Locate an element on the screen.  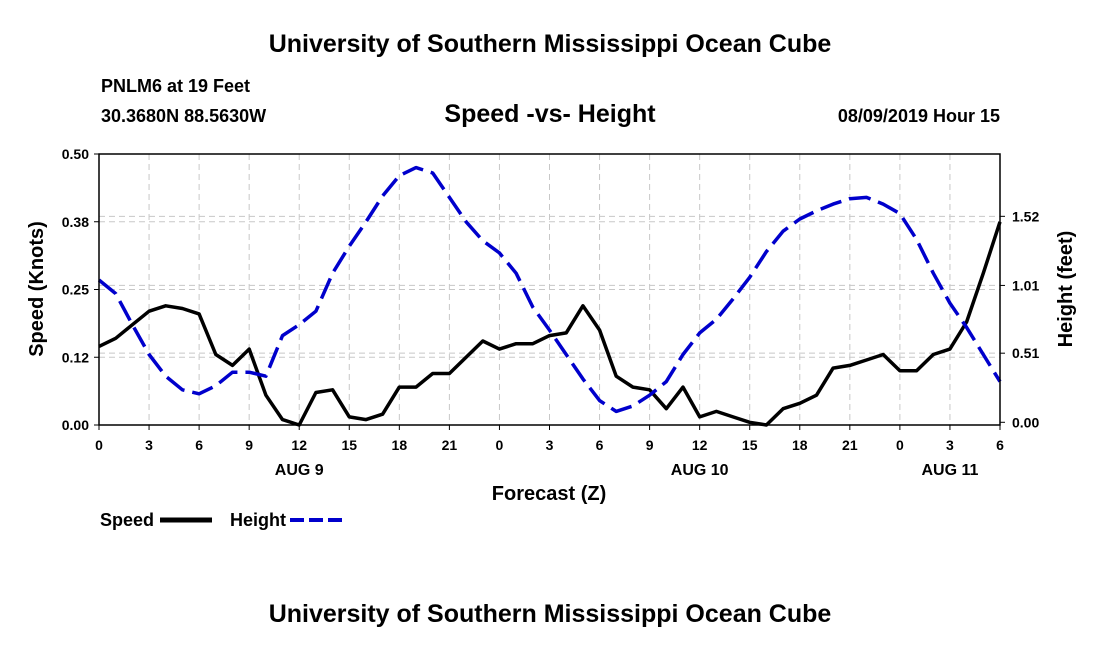
legend-height-label: Height is located at coordinates (258, 520).